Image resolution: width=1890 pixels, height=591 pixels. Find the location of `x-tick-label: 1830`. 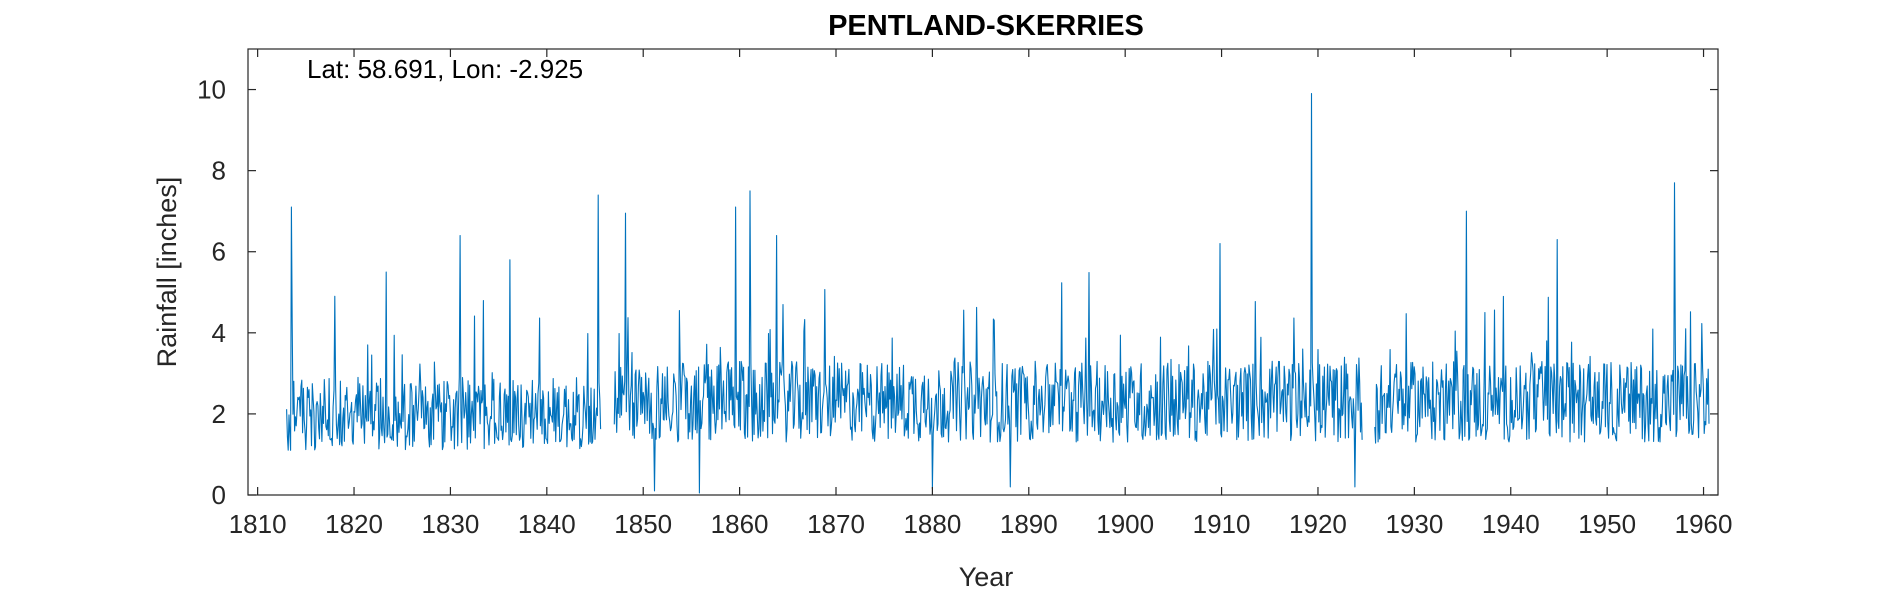

x-tick-label: 1830 is located at coordinates (451, 524).